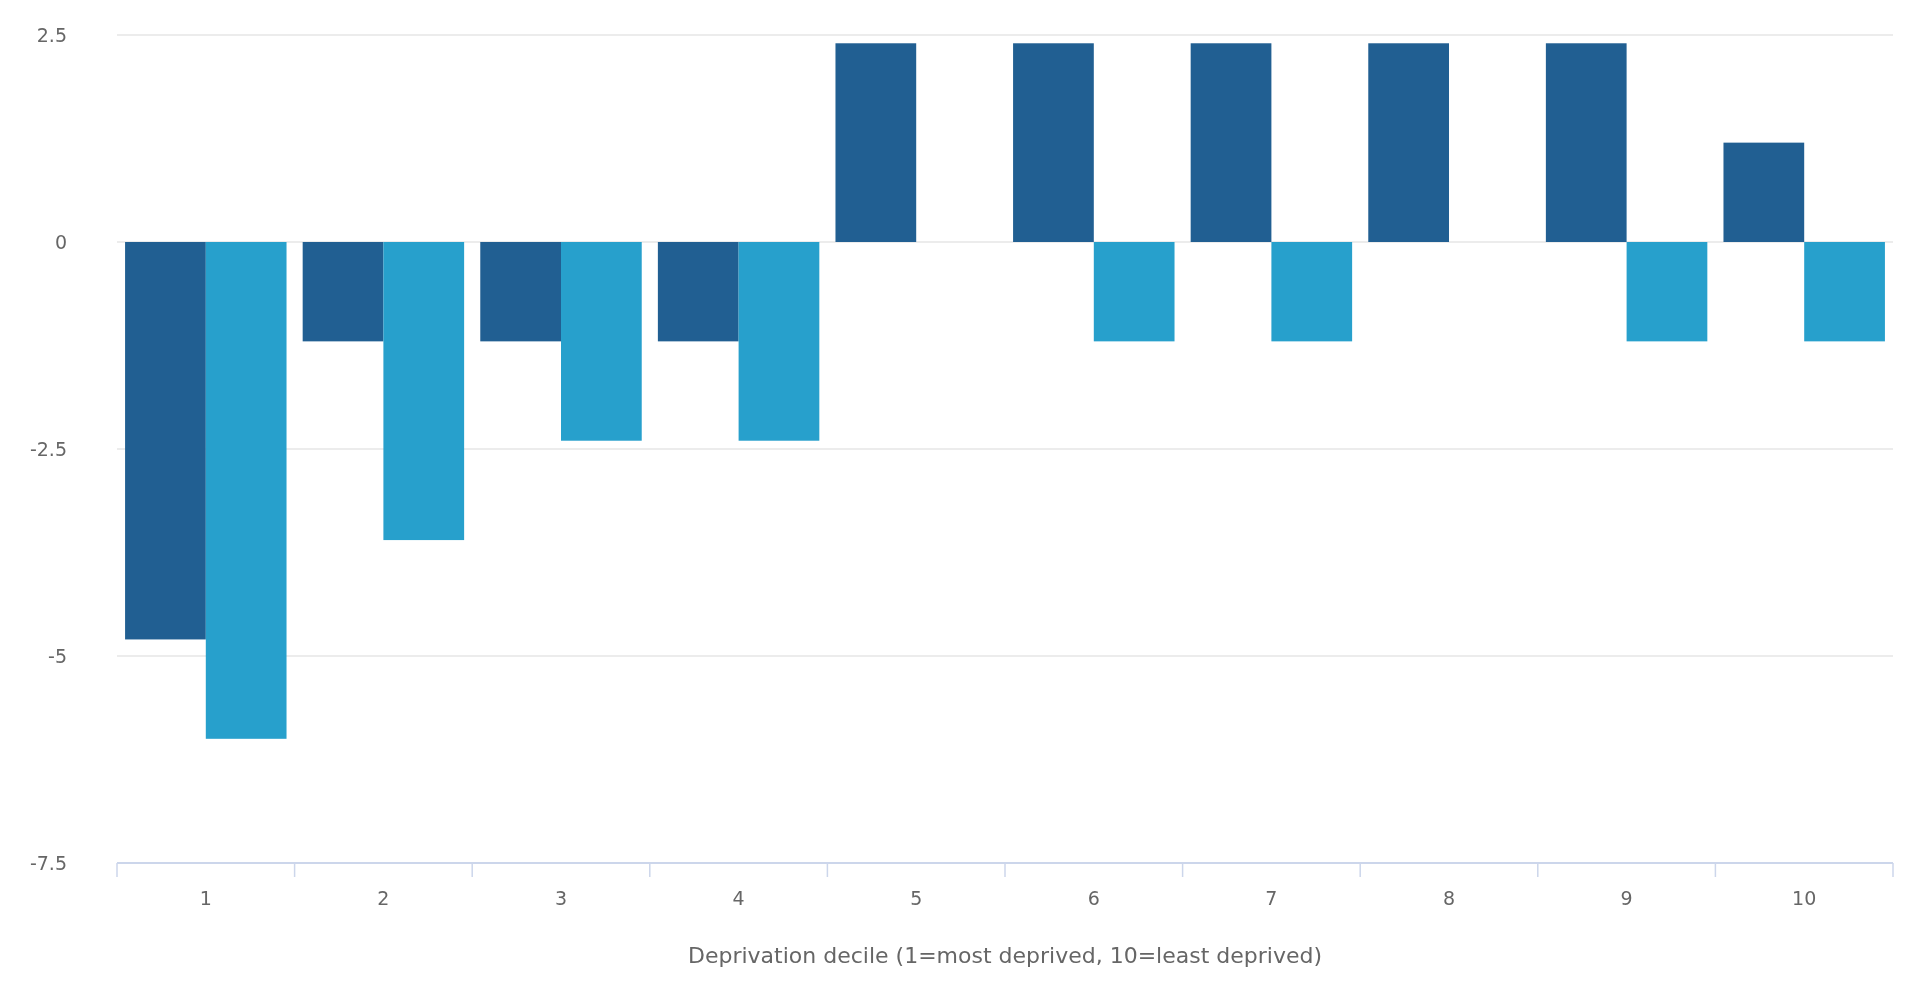 Image resolution: width=1905 pixels, height=985 pixels. What do you see at coordinates (916, 898) in the screenshot?
I see `x-tick-label: 5` at bounding box center [916, 898].